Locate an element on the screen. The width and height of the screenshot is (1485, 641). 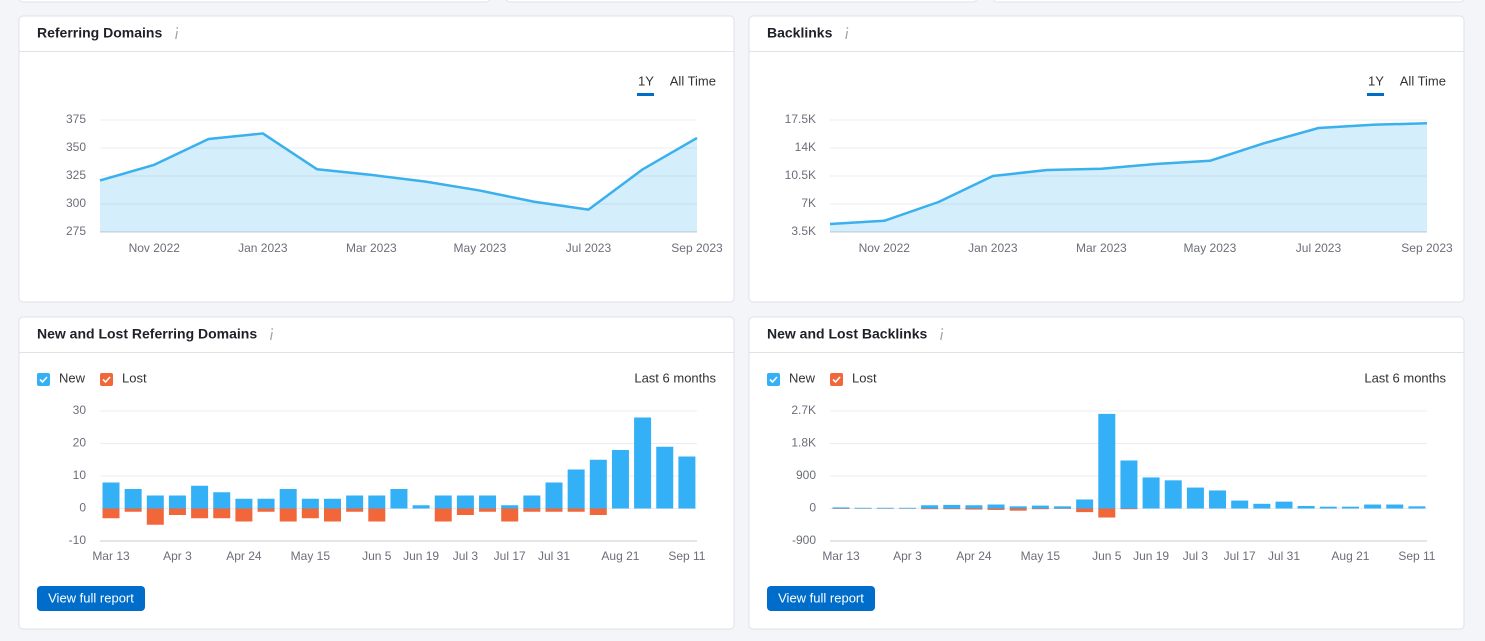
x-tick-label: Mar 2023 is located at coordinates (371, 248).